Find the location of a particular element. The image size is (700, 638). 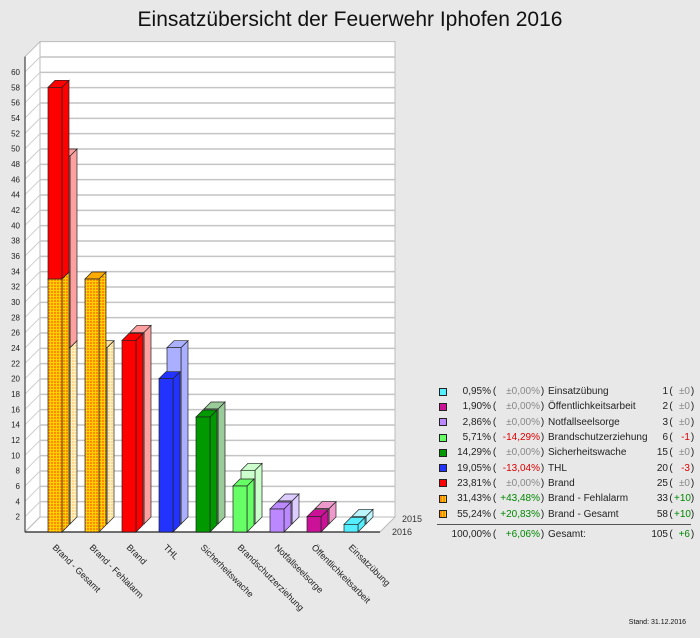

legend-name: Brandschutzerziehung is located at coordinates (598, 438).